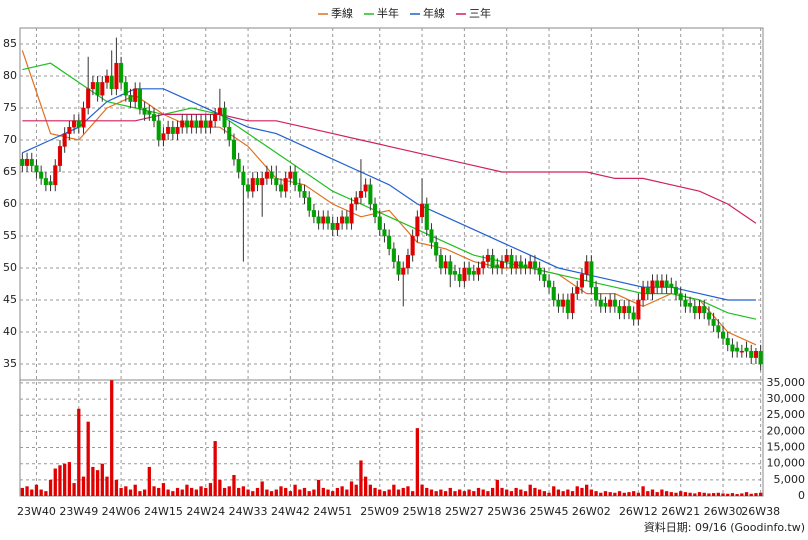 The height and width of the screenshot is (540, 808). What do you see at coordinates (10, 299) in the screenshot?
I see `y-tick-label: 45` at bounding box center [10, 299].